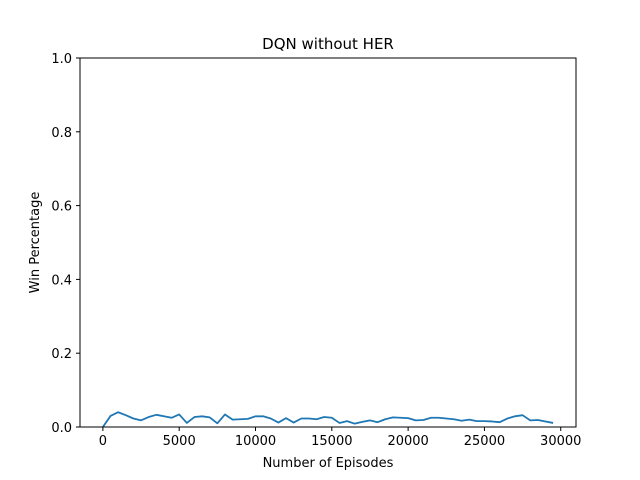 This screenshot has width=640, height=480. I want to click on y-tick-label: 0.2, so click(61, 354).